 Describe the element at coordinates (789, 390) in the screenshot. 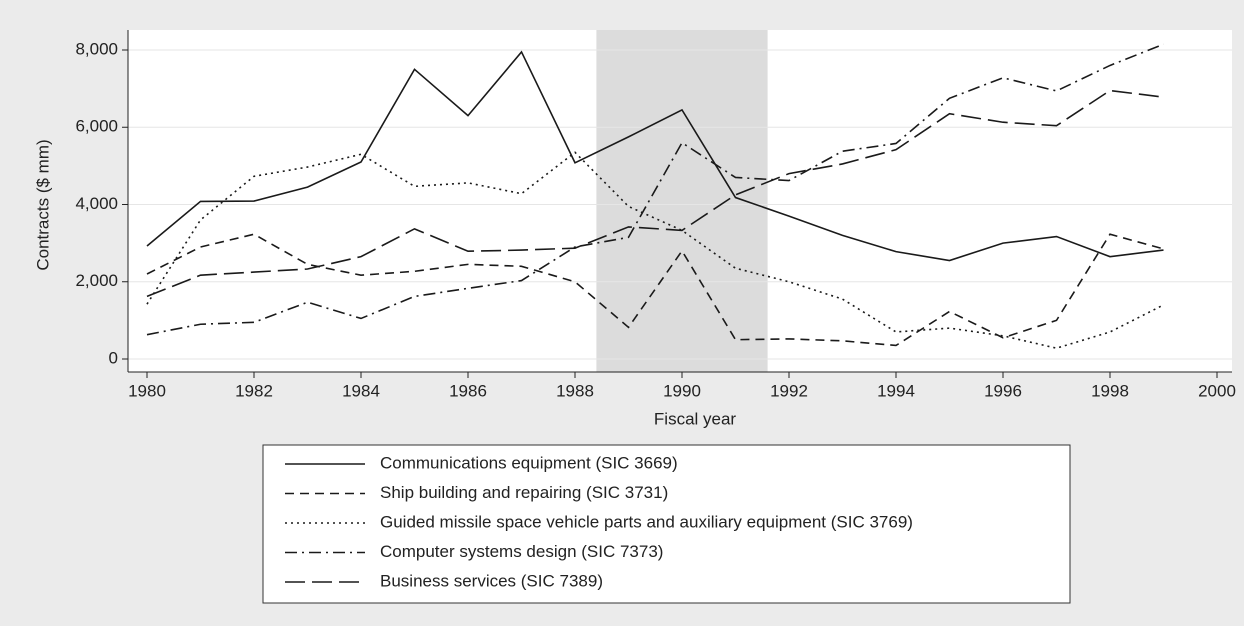

I see `x-tick-label: 1992` at that location.